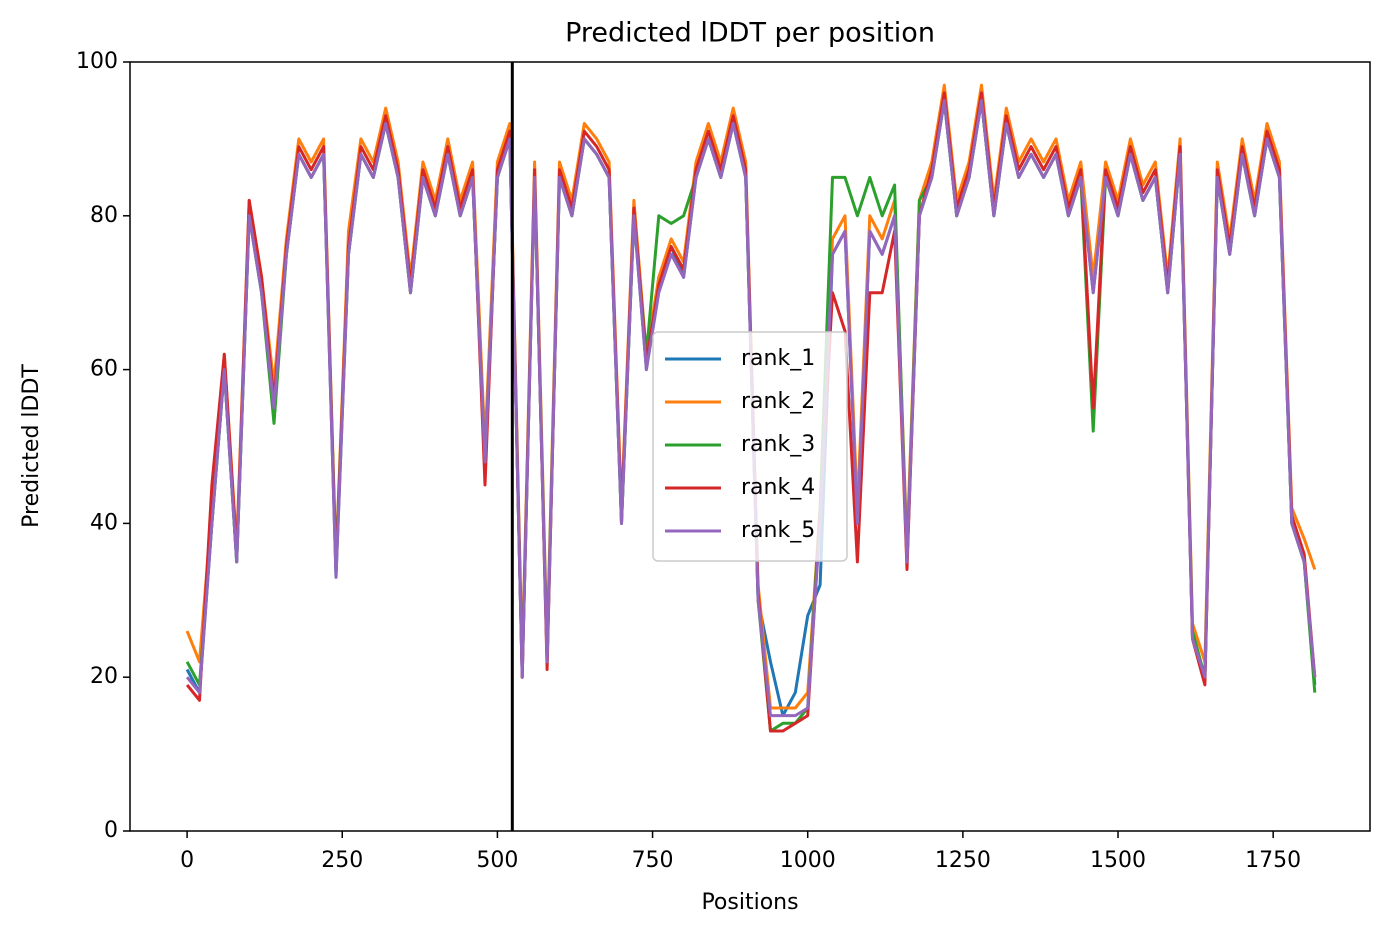 This screenshot has height=939, width=1391. What do you see at coordinates (778, 530) in the screenshot?
I see `legend-label: rank_5` at bounding box center [778, 530].